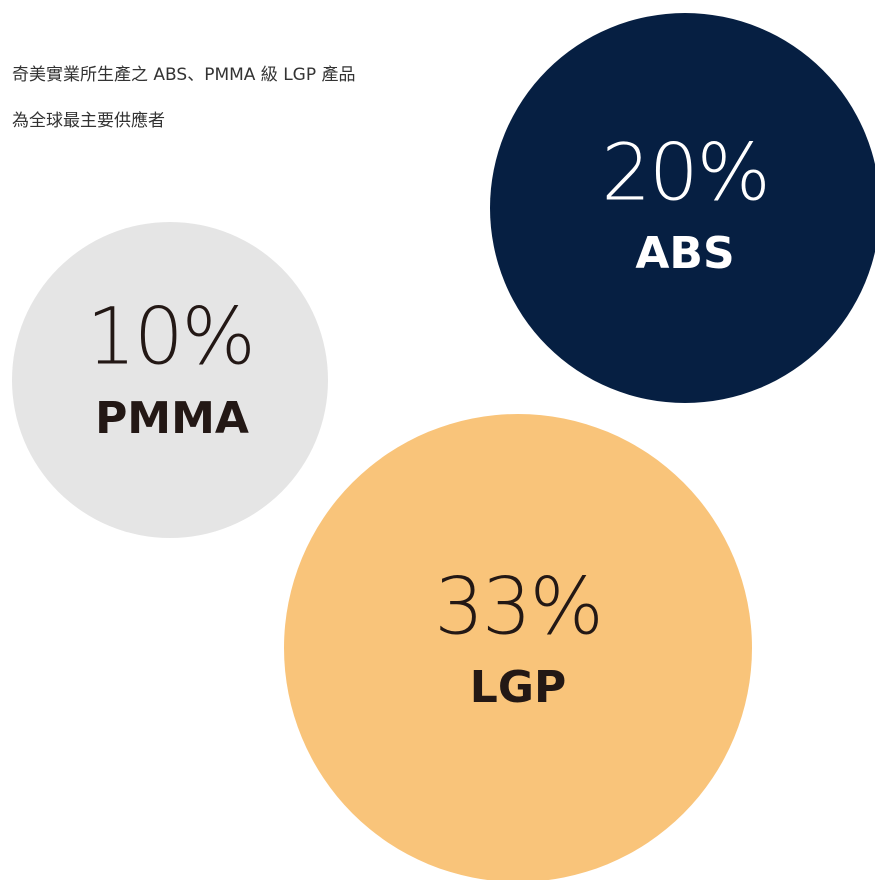 The width and height of the screenshot is (875, 880). What do you see at coordinates (88, 120) in the screenshot?
I see `intro-line: 為全球最主要供應者` at bounding box center [88, 120].